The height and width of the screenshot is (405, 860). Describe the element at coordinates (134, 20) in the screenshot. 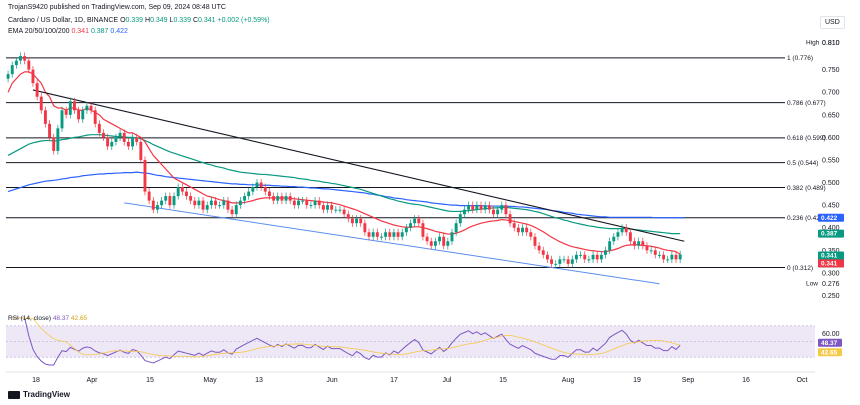

I see `ohlc-open: 0.339` at that location.